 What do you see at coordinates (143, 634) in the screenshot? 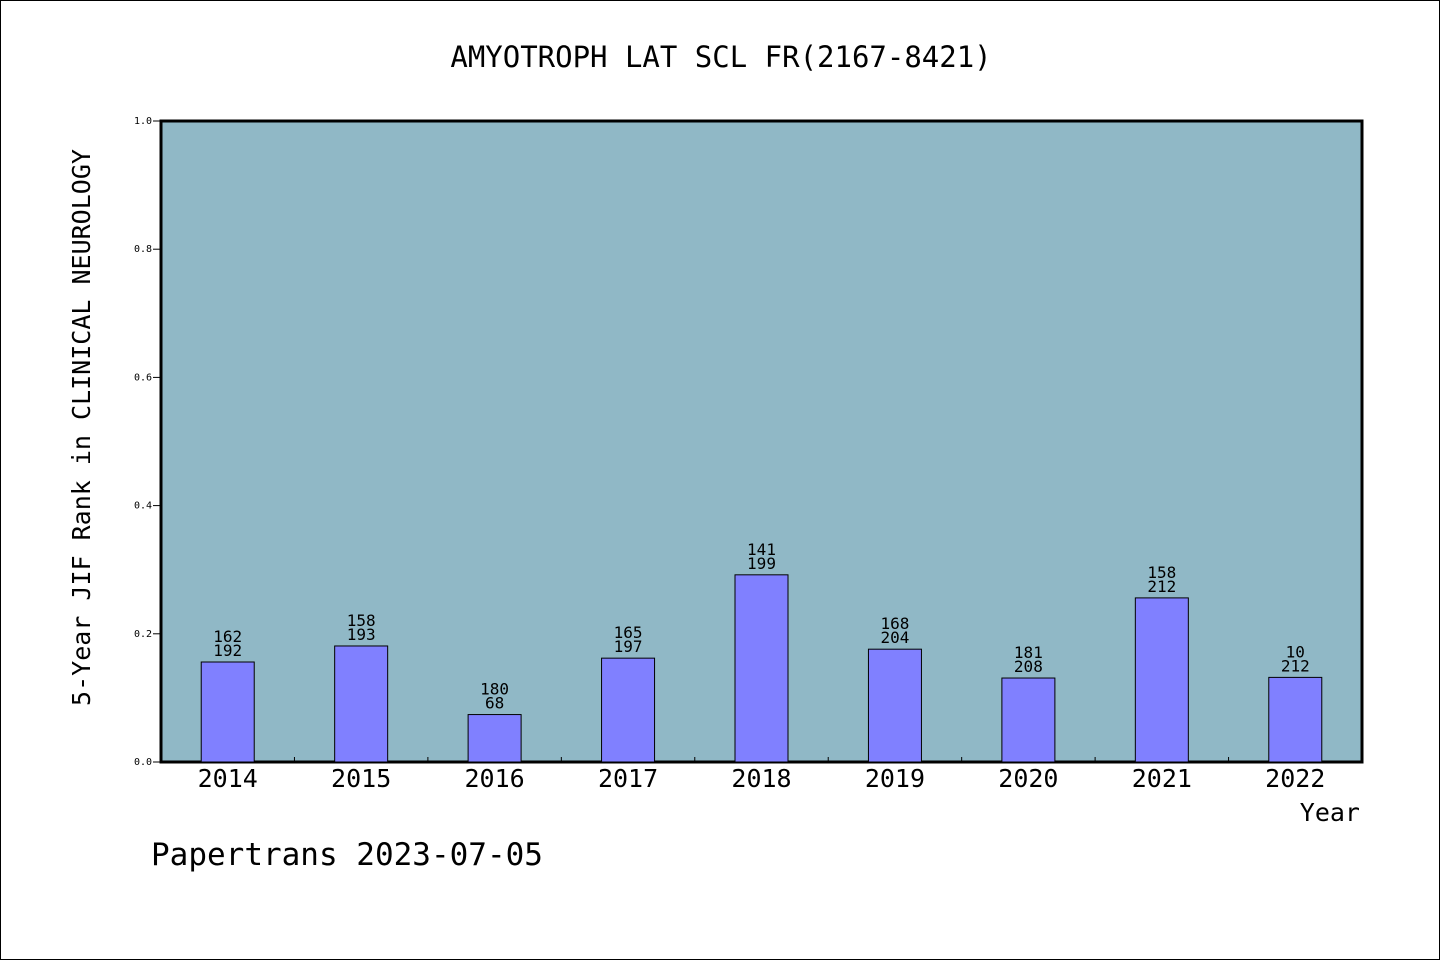
I see `y-tick-label: 0.2` at bounding box center [143, 634].